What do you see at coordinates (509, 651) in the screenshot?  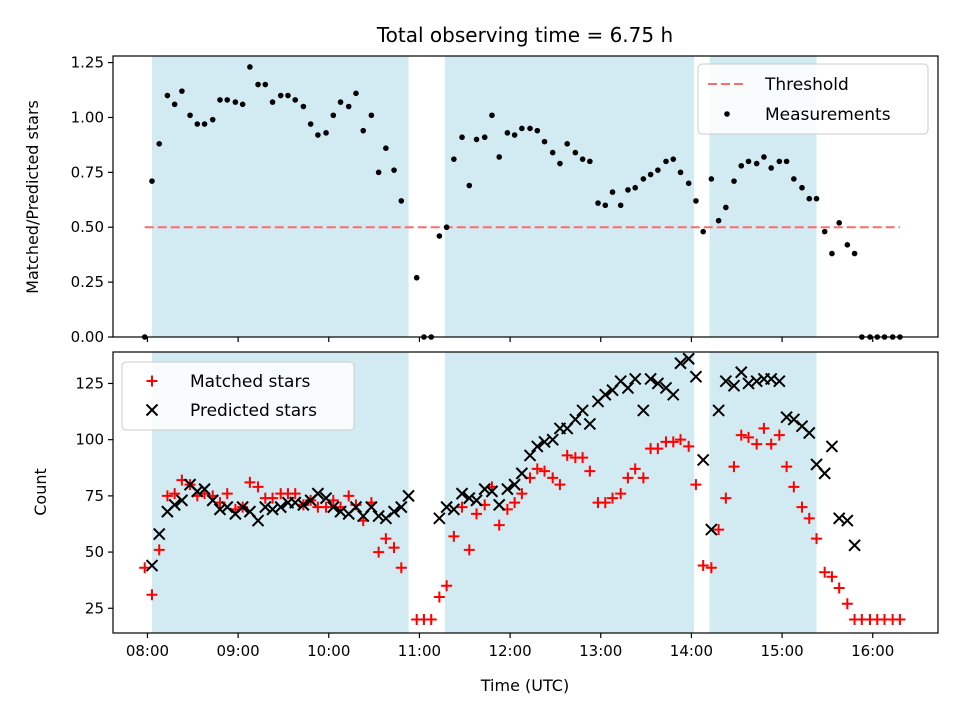 I see `x-tick-label: 12:00` at bounding box center [509, 651].